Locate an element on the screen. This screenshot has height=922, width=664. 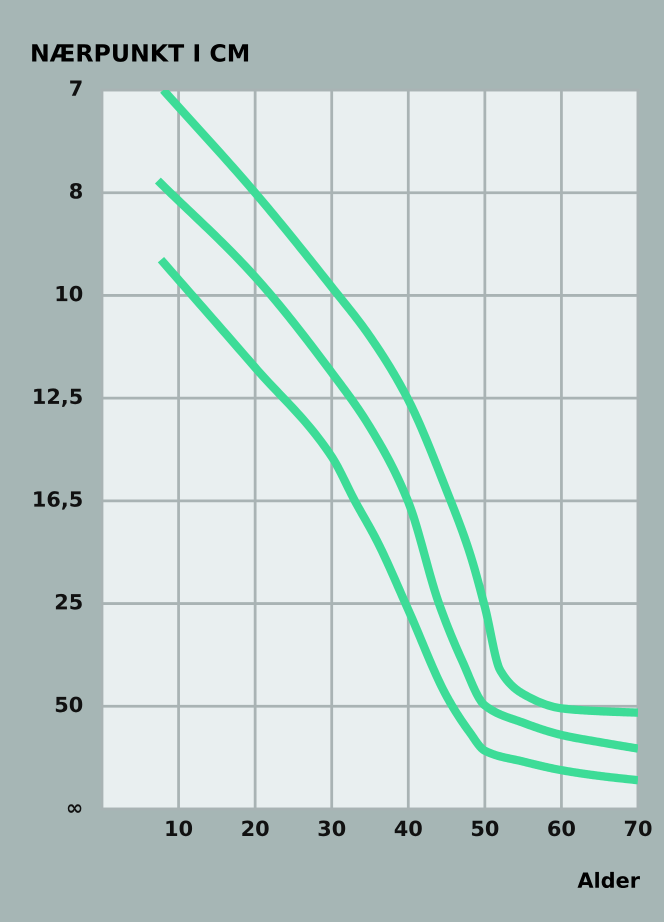
x-tick-label: 30 is located at coordinates (332, 828).